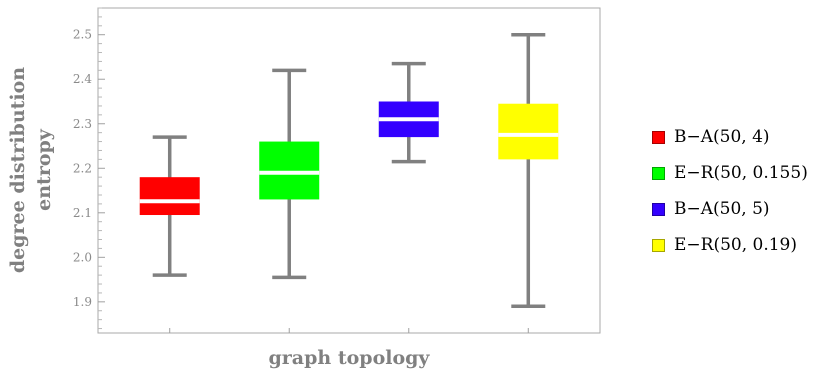  I want to click on legend-label: E−R(50, 0.155), so click(741, 173).